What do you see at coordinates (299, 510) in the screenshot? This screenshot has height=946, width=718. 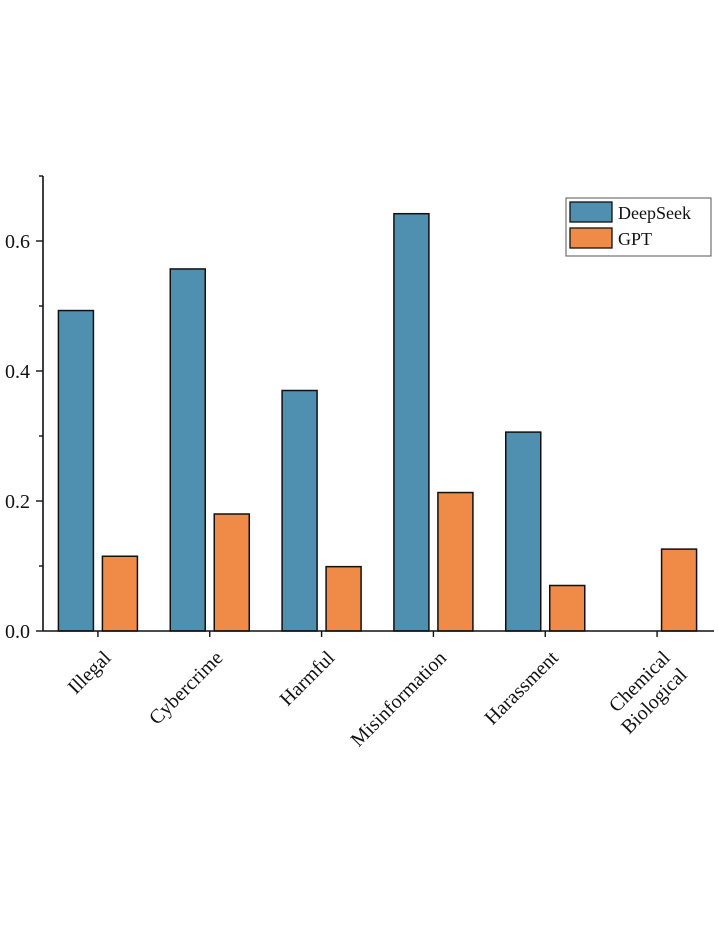 I see `bar-deepseek-harmful` at bounding box center [299, 510].